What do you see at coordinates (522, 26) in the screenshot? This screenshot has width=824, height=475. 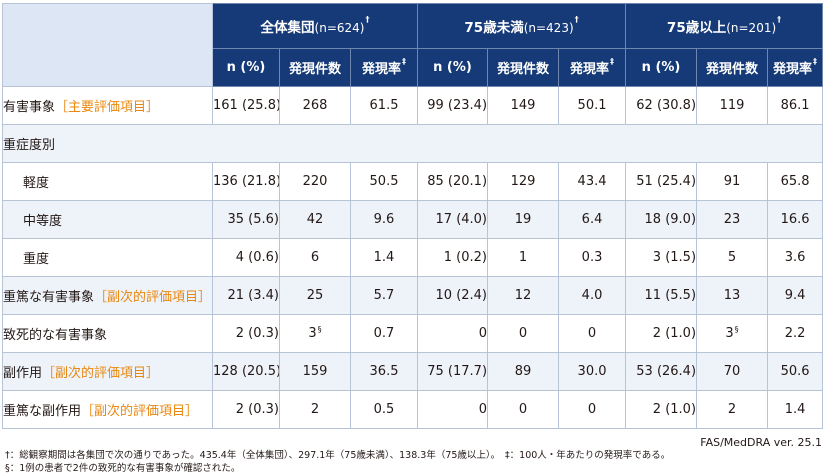 I see `group-header-under75: 75歳未満(n=423)†` at bounding box center [522, 26].